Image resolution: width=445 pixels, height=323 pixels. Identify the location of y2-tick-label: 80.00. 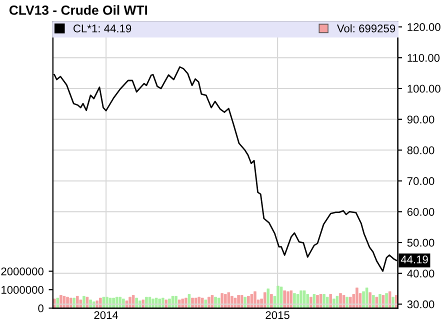
(420, 150).